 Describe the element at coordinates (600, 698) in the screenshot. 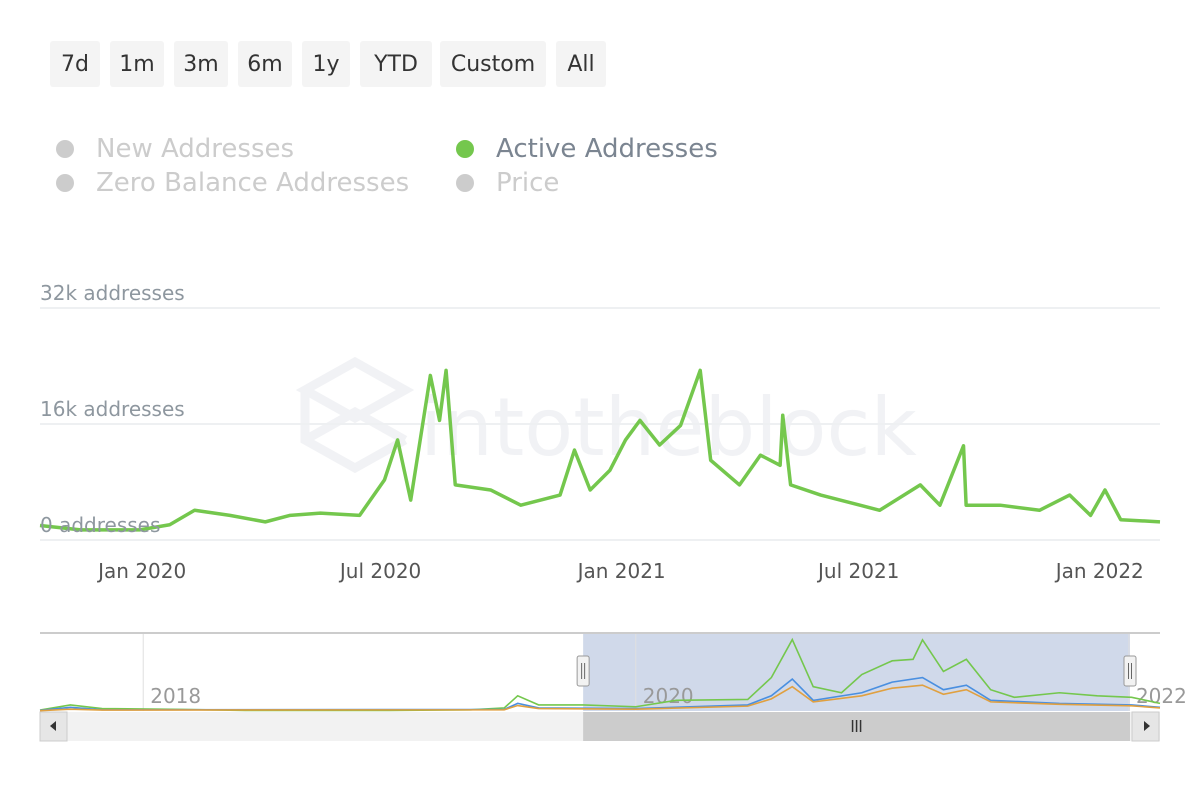

I see `navigator-line-zero-balance` at that location.